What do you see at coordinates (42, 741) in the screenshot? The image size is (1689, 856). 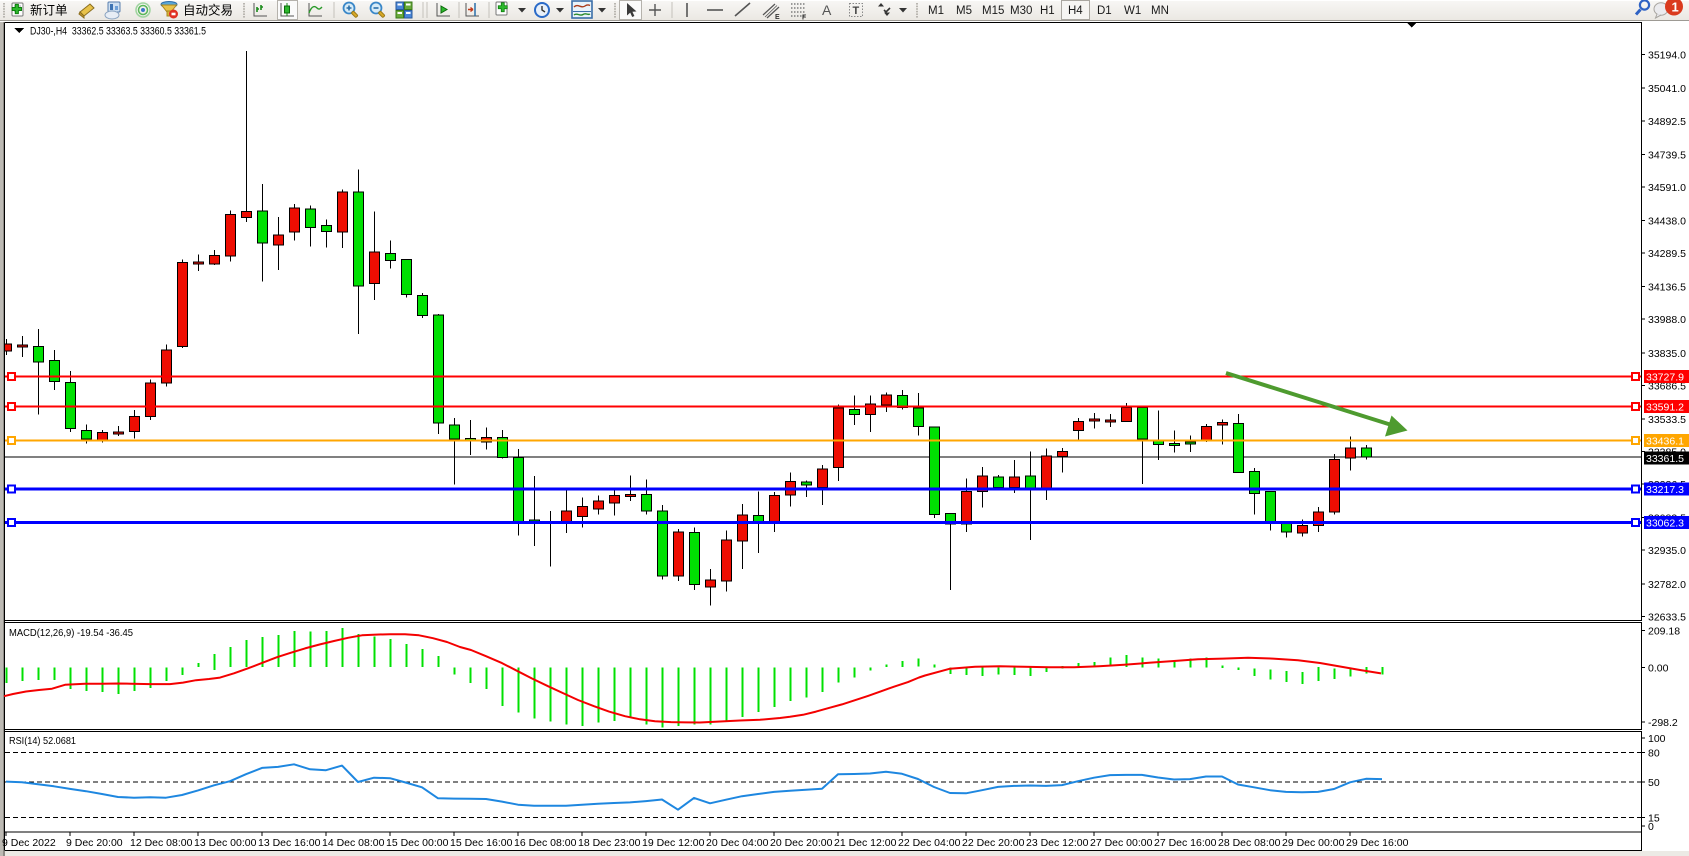 I see `svg-text: RSI(14) 52.0681` at bounding box center [42, 741].